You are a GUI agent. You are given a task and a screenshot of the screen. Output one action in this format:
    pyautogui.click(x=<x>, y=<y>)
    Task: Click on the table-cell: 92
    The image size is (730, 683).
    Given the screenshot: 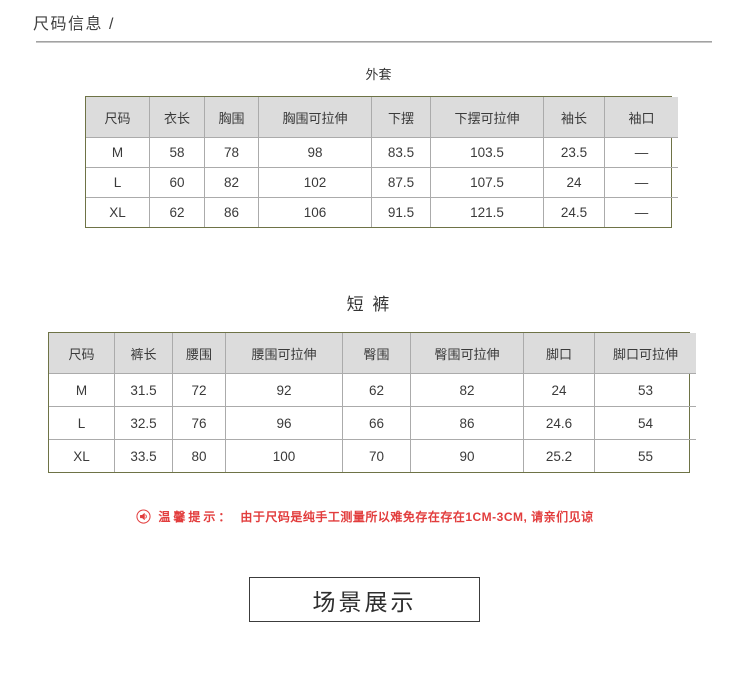 What is the action you would take?
    pyautogui.click(x=284, y=390)
    